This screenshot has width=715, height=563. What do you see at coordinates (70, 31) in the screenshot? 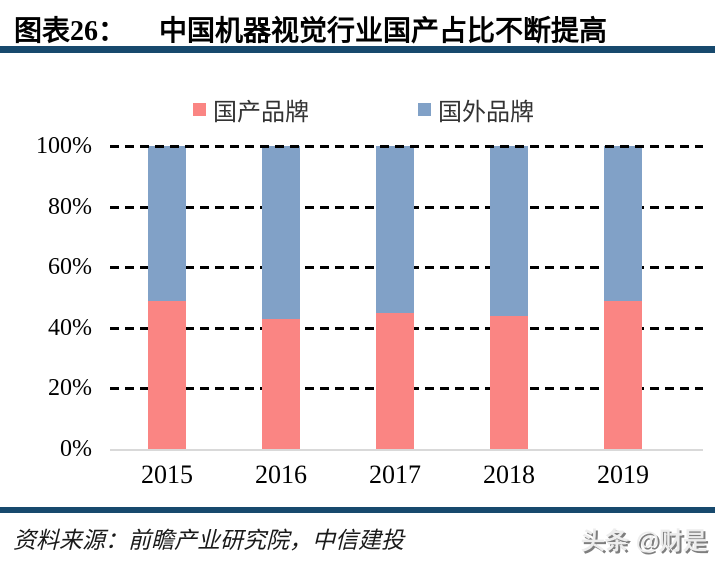
I see `figure-number-label: 图表26：` at bounding box center [70, 31].